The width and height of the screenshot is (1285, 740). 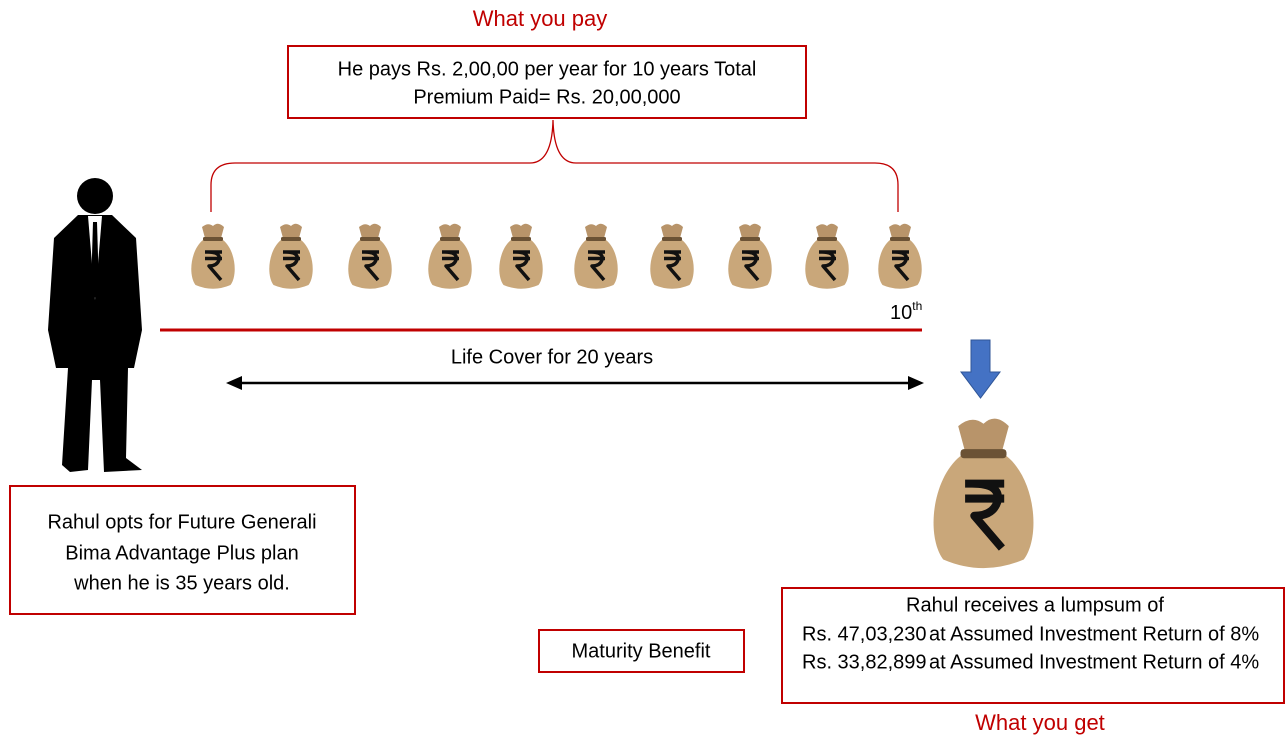 What do you see at coordinates (864, 662) in the screenshot?
I see `benefit-amount: Rs. 33,82,899` at bounding box center [864, 662].